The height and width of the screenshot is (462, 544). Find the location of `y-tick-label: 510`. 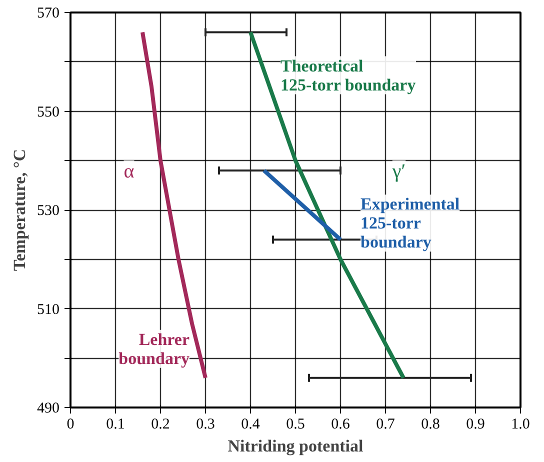

y-tick-label: 510 is located at coordinates (48, 310).